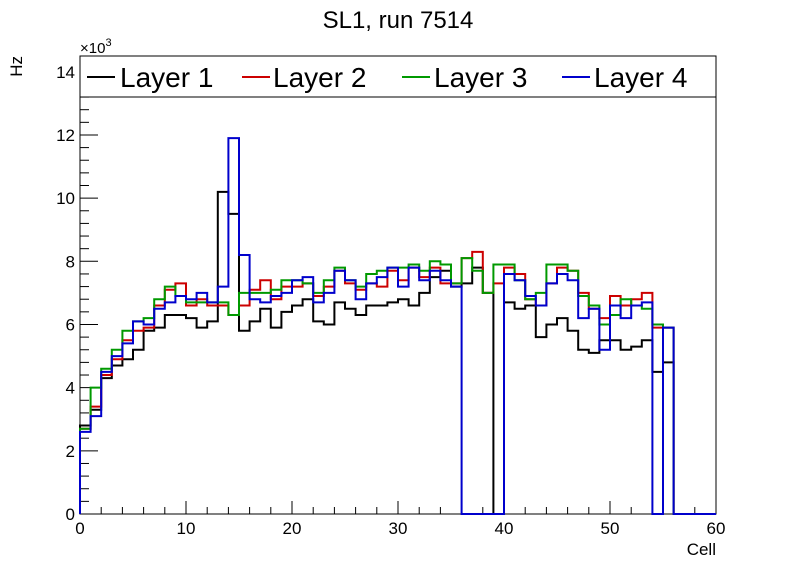 This screenshot has height=572, width=796. What do you see at coordinates (108, 43) in the screenshot?
I see `y-multiplier-exponent: 3` at bounding box center [108, 43].